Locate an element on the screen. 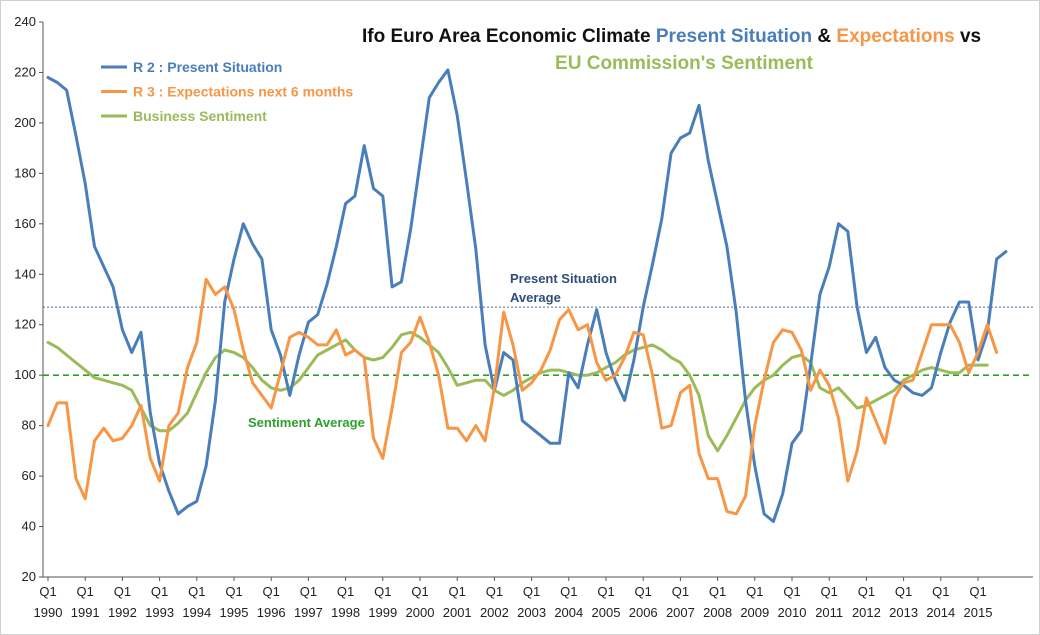  sentiment-average-label: Sentiment Average is located at coordinates (306, 422).